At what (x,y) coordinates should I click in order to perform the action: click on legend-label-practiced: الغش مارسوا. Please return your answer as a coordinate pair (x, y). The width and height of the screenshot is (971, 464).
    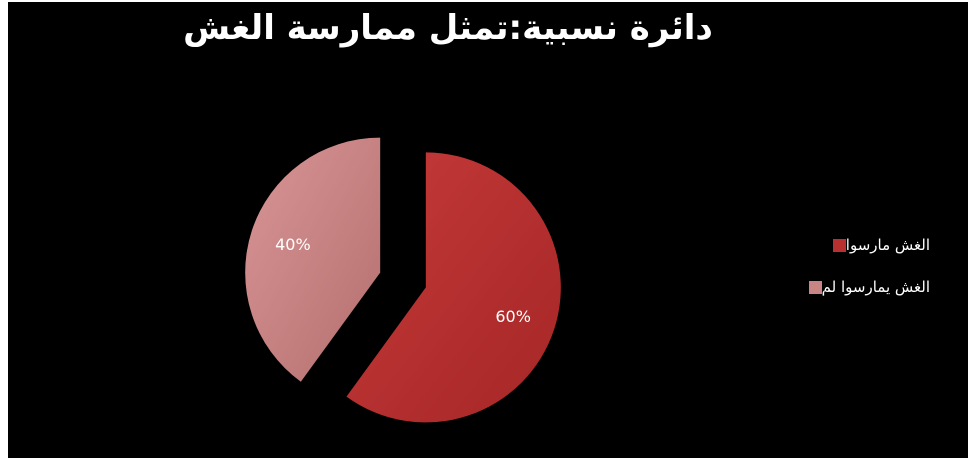
    Looking at the image, I should click on (887, 245).